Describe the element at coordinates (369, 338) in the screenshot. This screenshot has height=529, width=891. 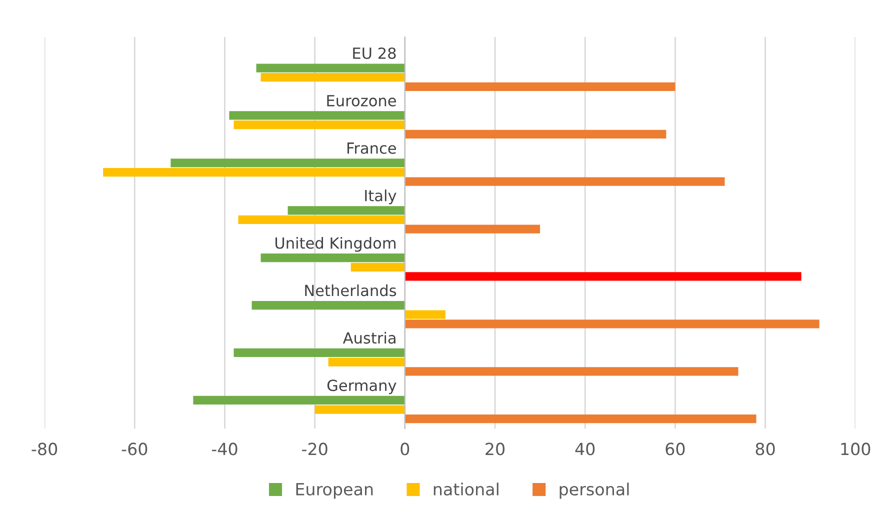
I see `y-tick-label: Austria` at that location.